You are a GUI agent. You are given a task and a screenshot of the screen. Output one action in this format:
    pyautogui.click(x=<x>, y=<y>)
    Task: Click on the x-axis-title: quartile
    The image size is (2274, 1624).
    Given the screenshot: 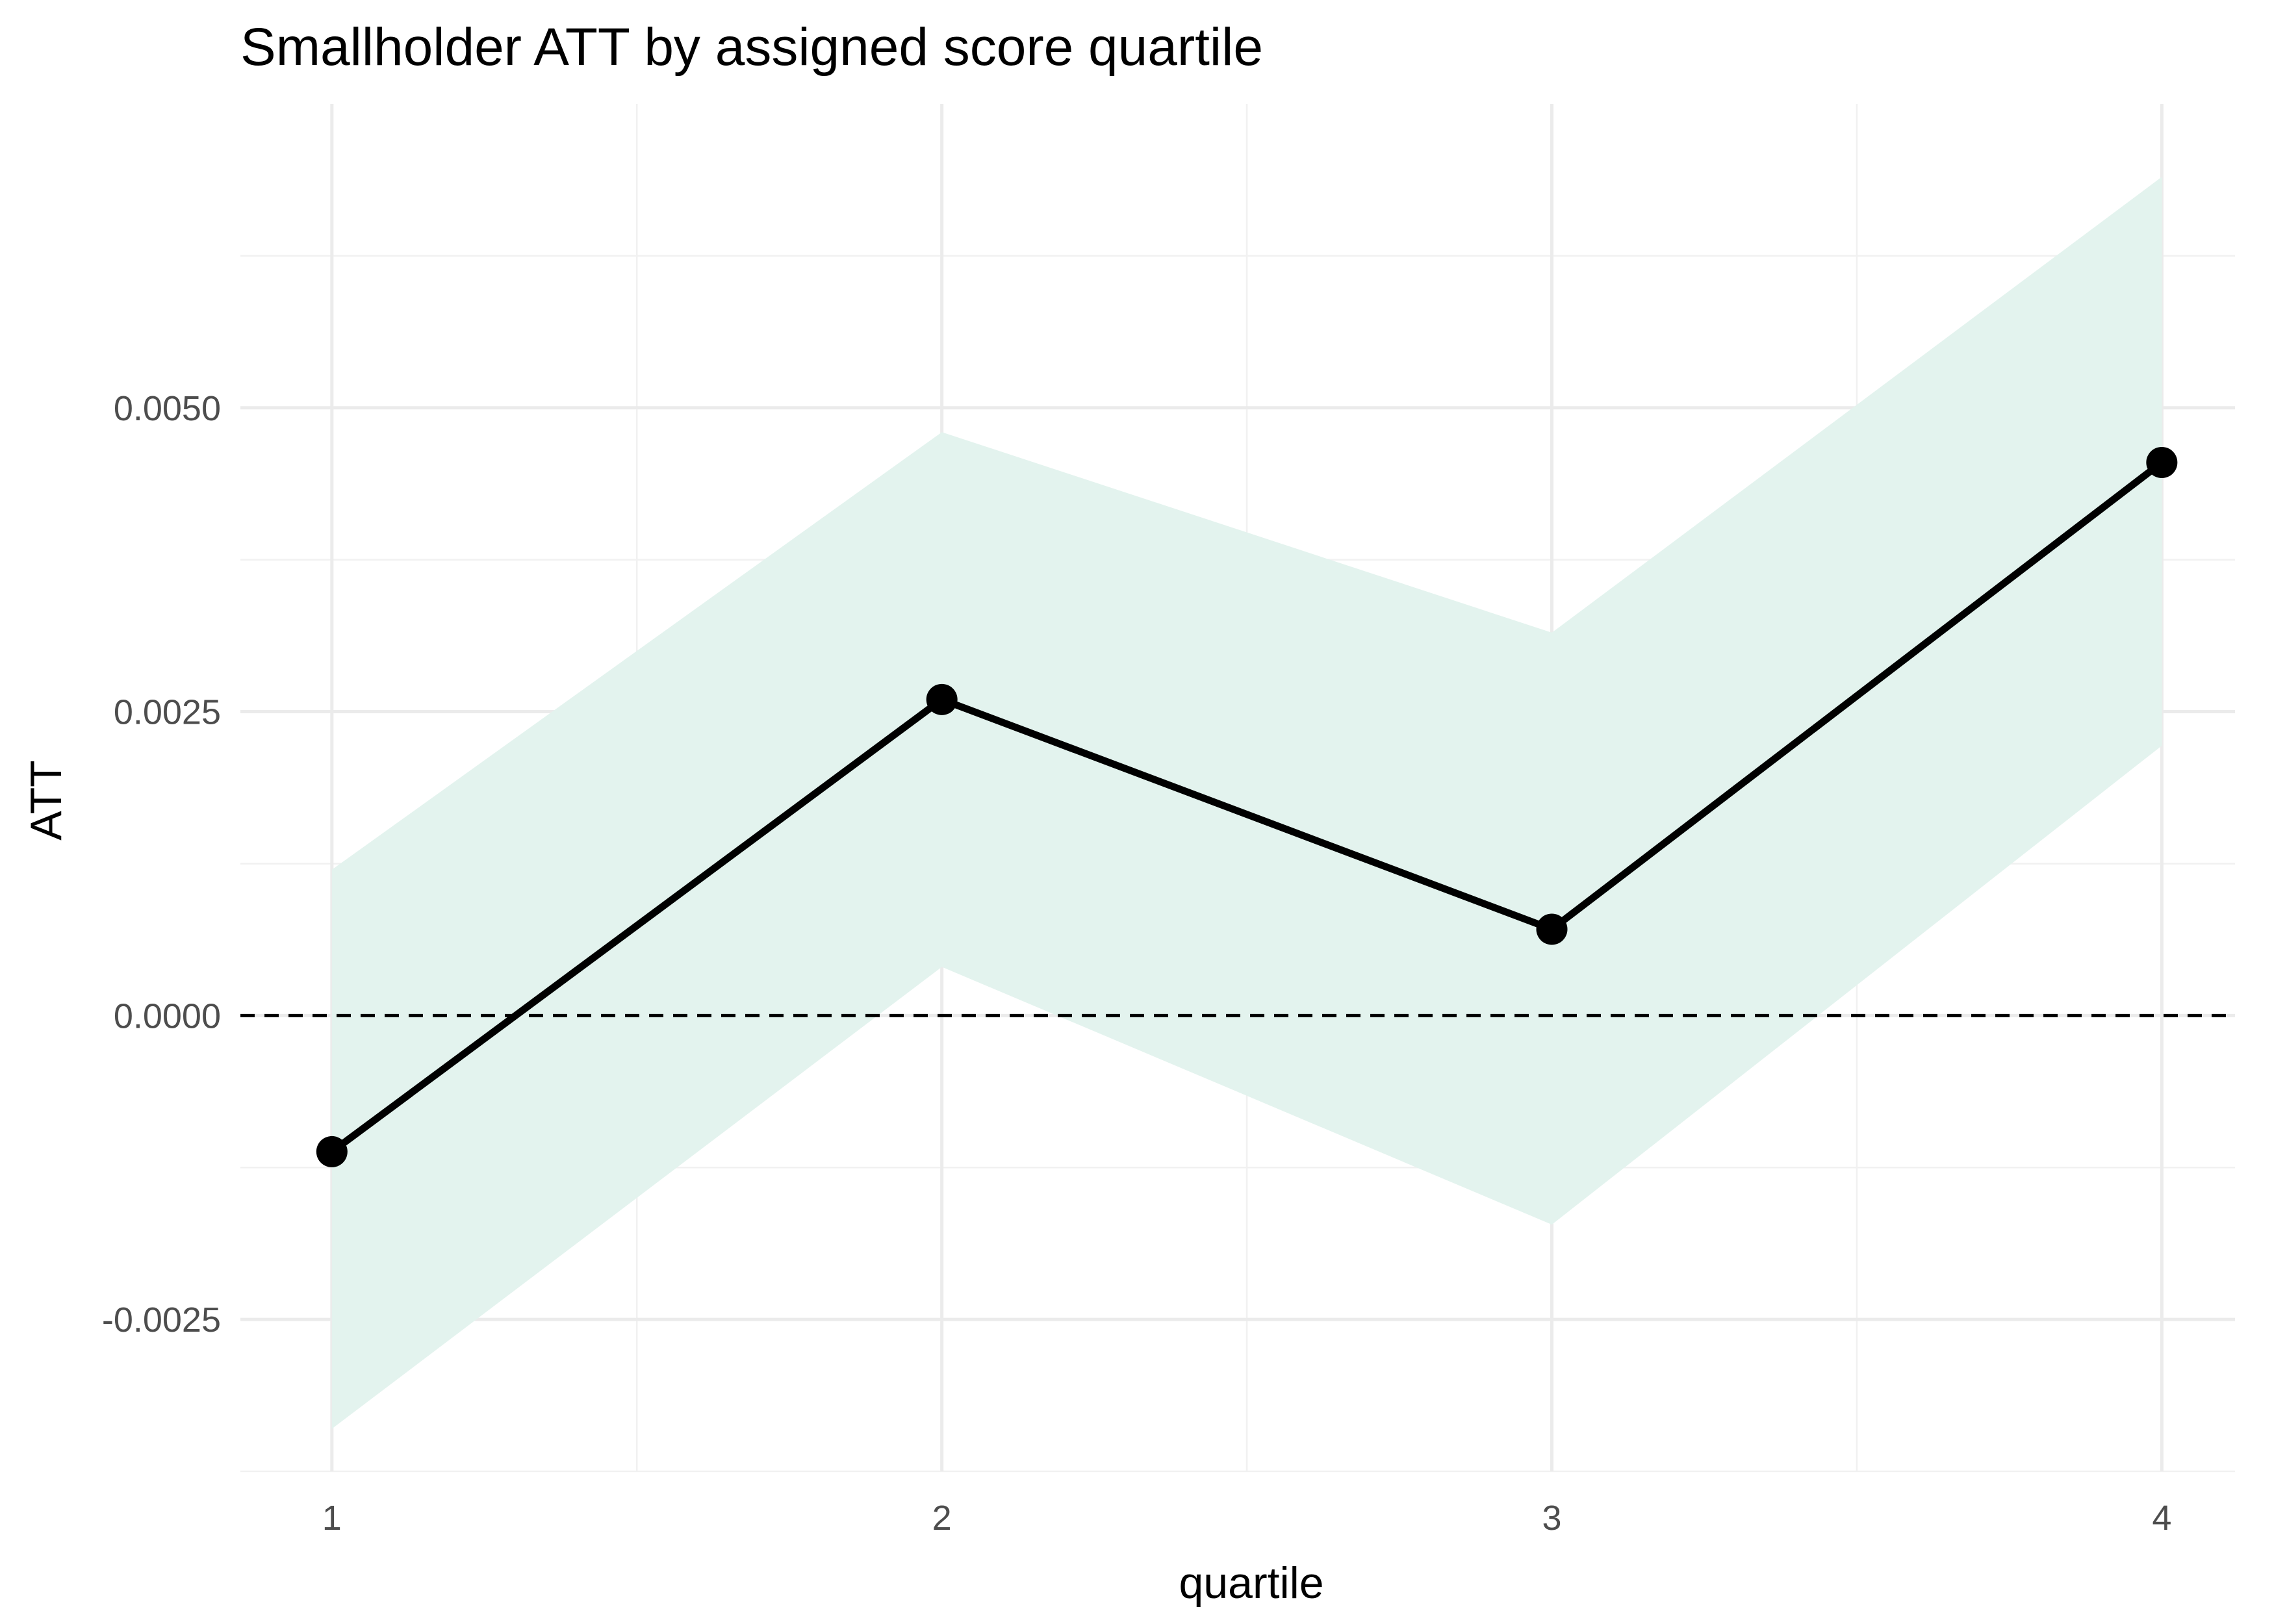 What is the action you would take?
    pyautogui.click(x=1251, y=1583)
    